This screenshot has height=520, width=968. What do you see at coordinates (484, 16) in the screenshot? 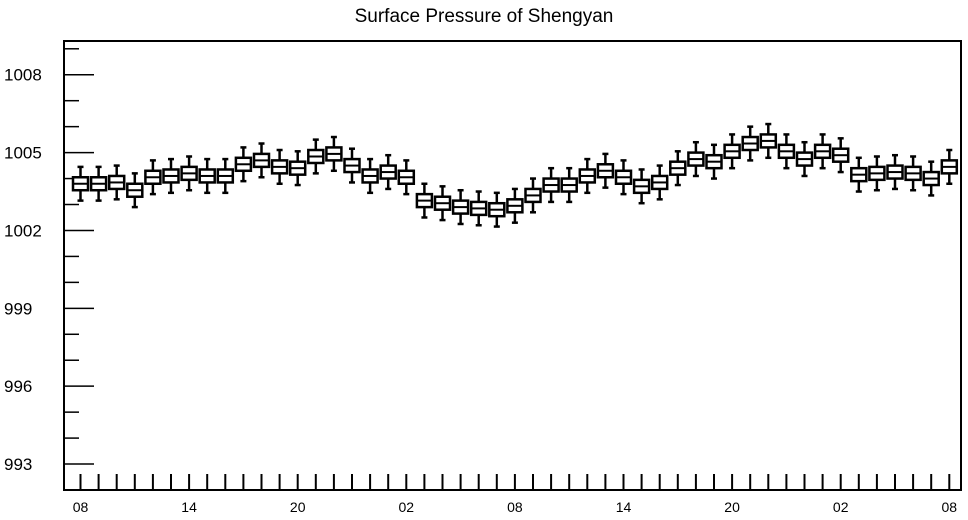
I see `chart-title: Surface Pressure of Shengyan` at bounding box center [484, 16].